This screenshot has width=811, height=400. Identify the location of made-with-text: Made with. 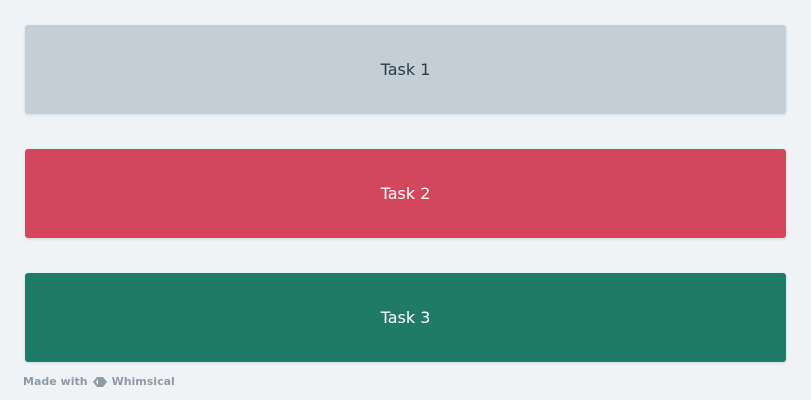
(55, 381).